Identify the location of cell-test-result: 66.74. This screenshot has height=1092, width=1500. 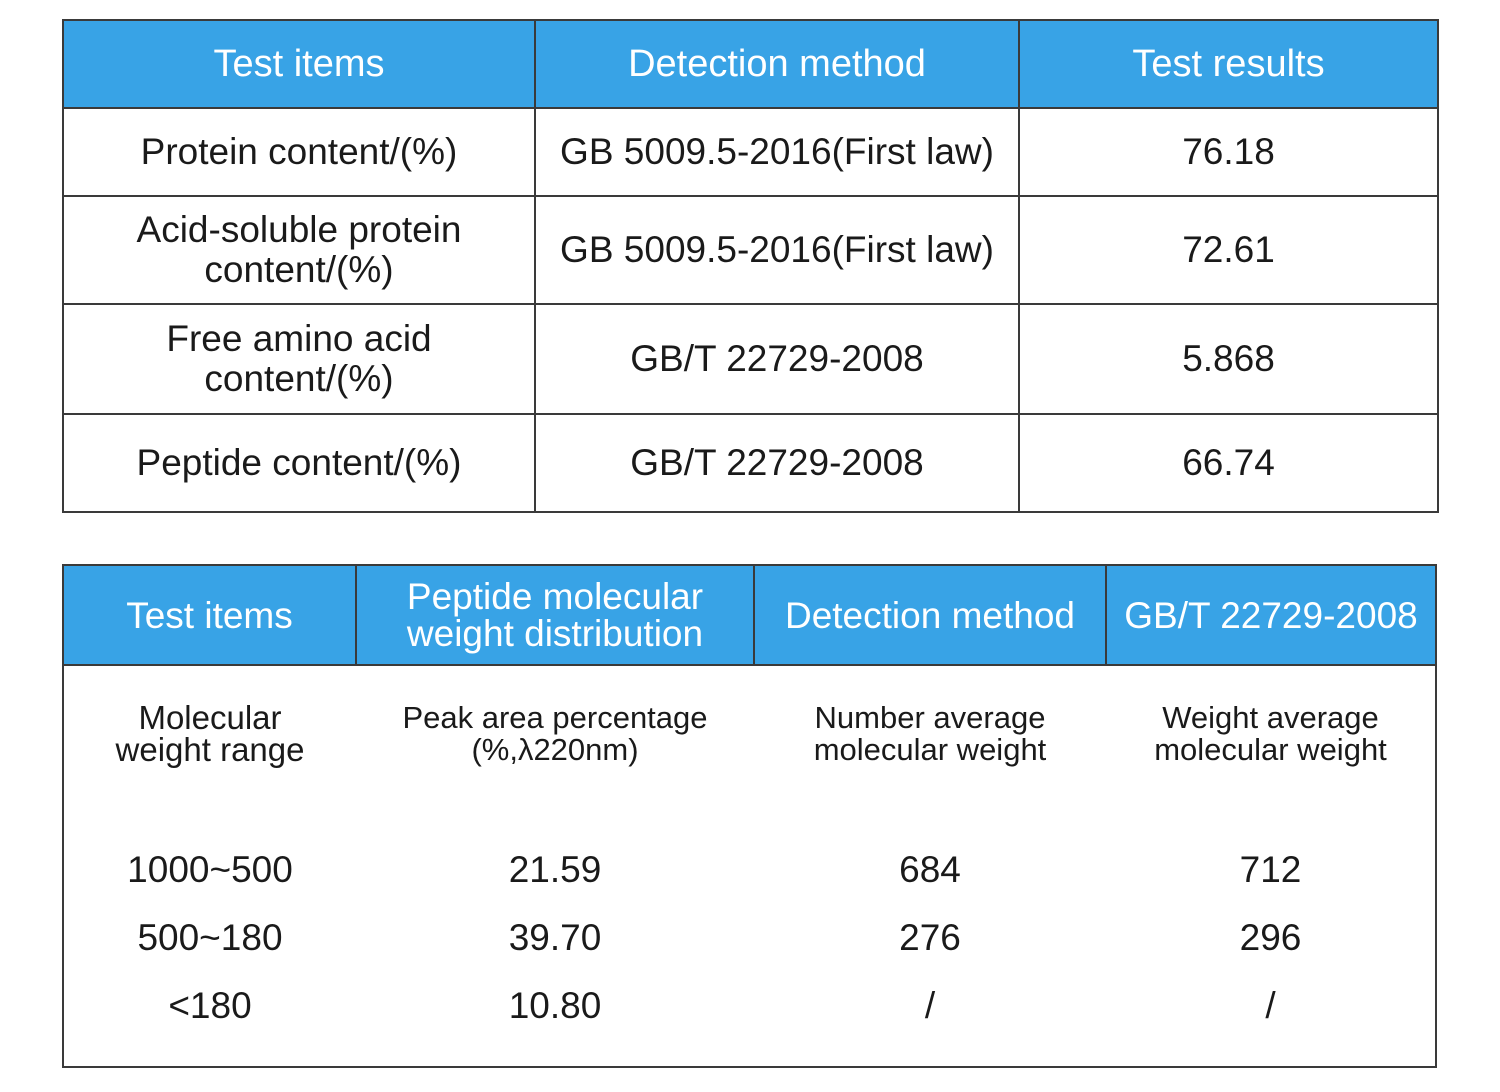
(1228, 463).